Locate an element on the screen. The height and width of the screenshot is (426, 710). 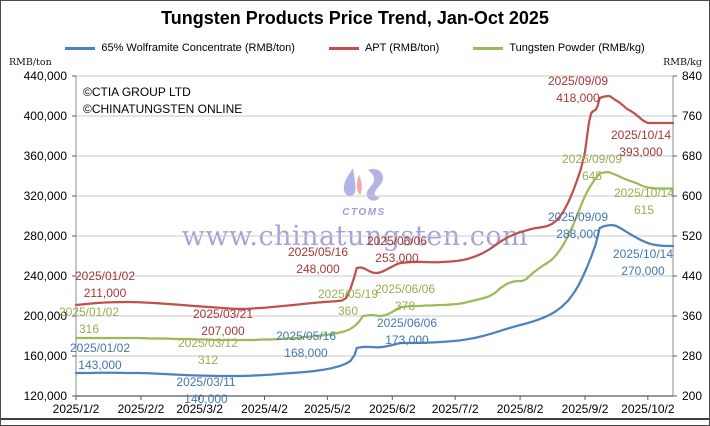
apt-line-swatch-icon is located at coordinates (343, 48).